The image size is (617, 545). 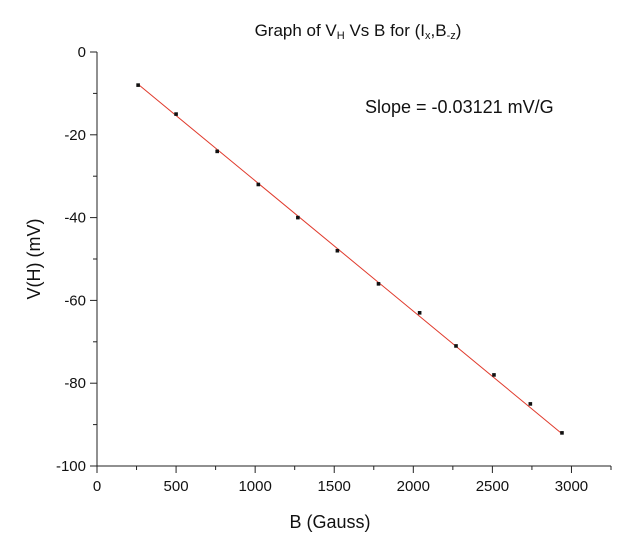 I want to click on y-tick-label: 0, so click(x=82, y=52).